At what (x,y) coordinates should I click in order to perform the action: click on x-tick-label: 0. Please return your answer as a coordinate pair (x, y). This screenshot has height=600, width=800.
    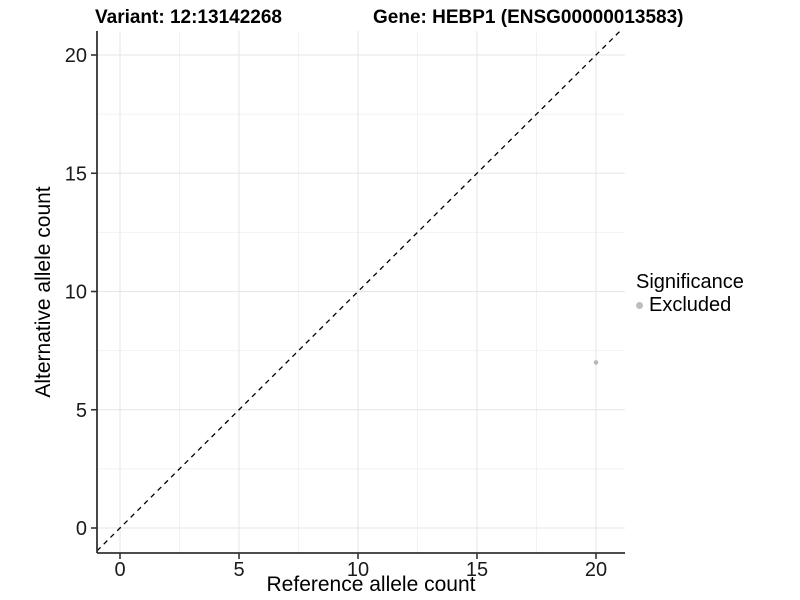
    Looking at the image, I should click on (119, 570).